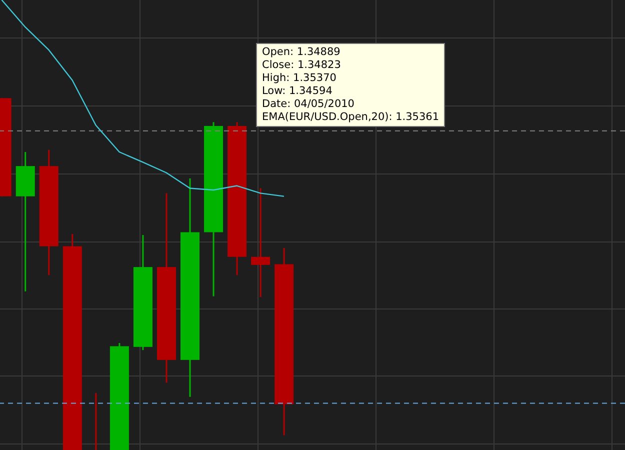 The image size is (625, 450). What do you see at coordinates (351, 117) in the screenshot?
I see `annotation: EMA(EUR/USD.Open,20): 1.35361` at bounding box center [351, 117].